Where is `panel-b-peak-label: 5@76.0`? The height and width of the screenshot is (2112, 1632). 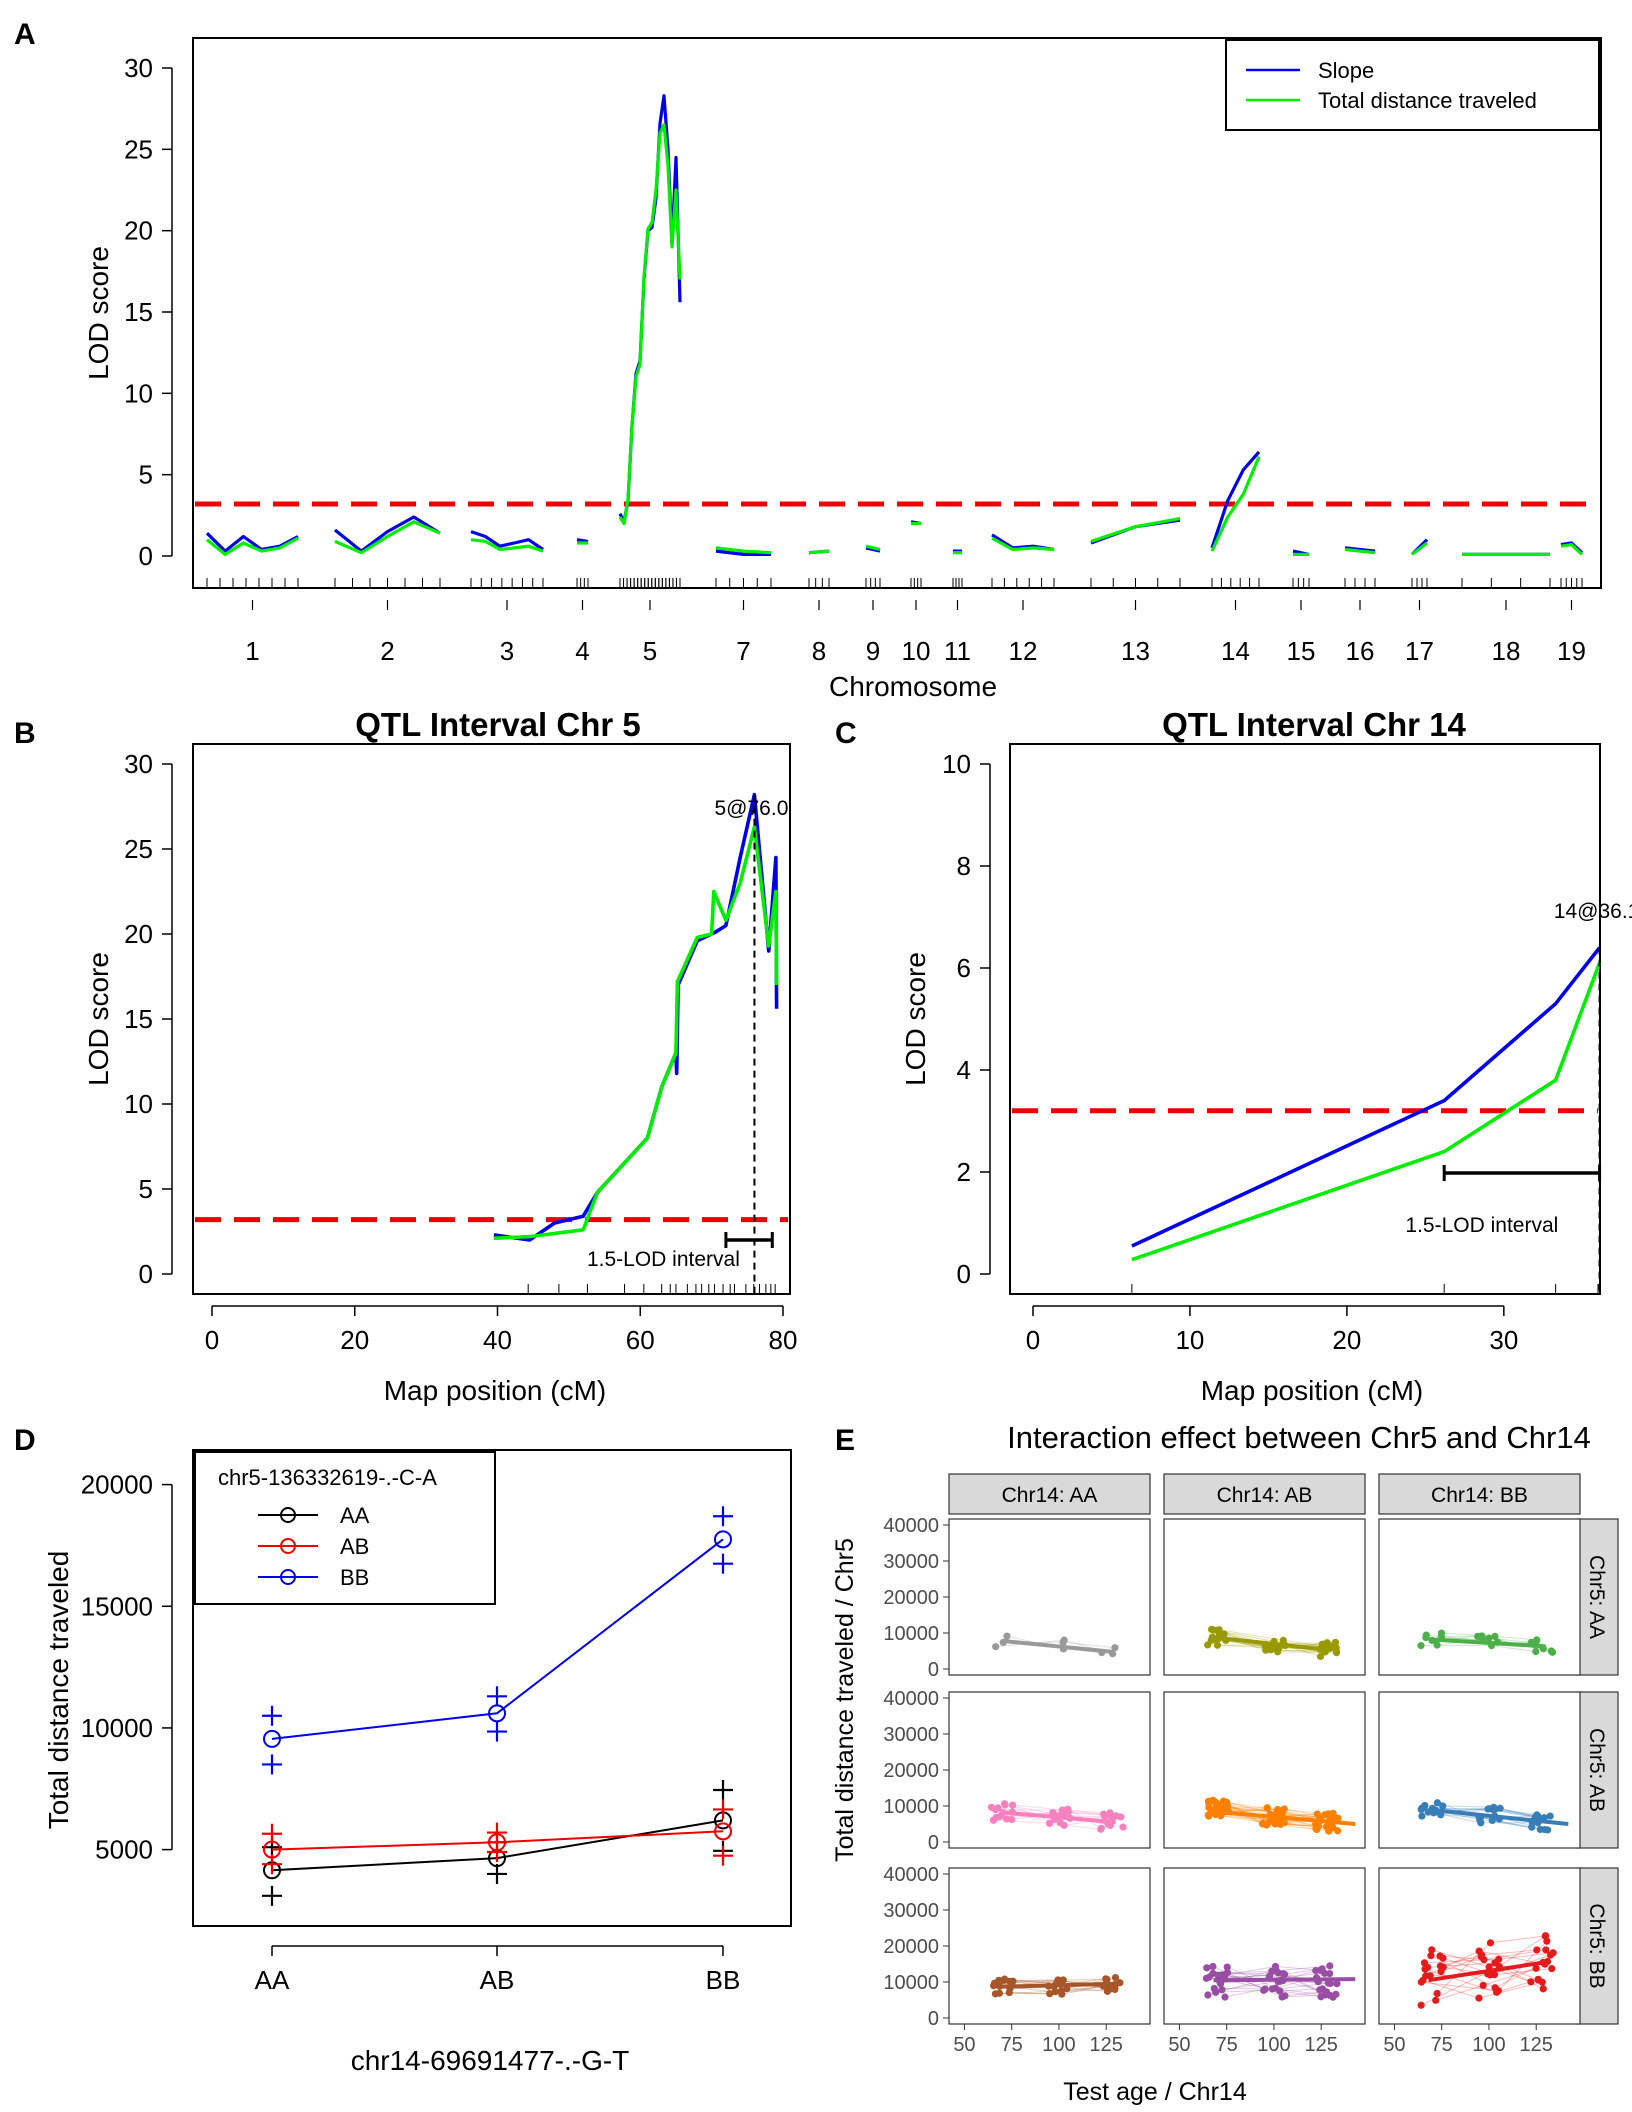
panel-b-peak-label: 5@76.0 is located at coordinates (752, 808).